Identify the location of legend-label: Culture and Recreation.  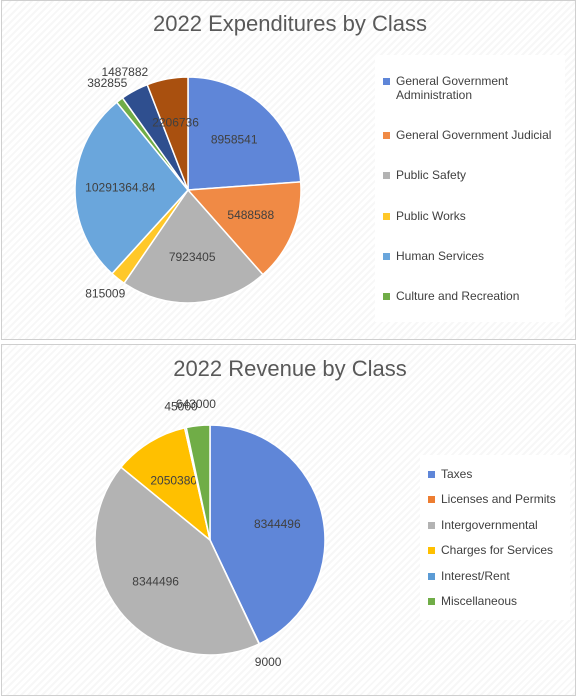
(458, 295).